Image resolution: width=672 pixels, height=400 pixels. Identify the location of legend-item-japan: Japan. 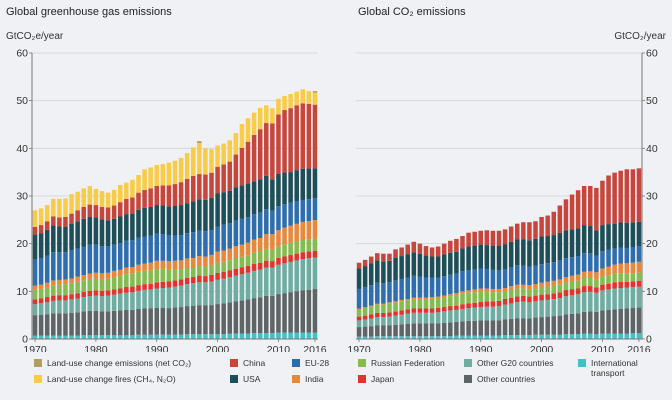
(376, 379).